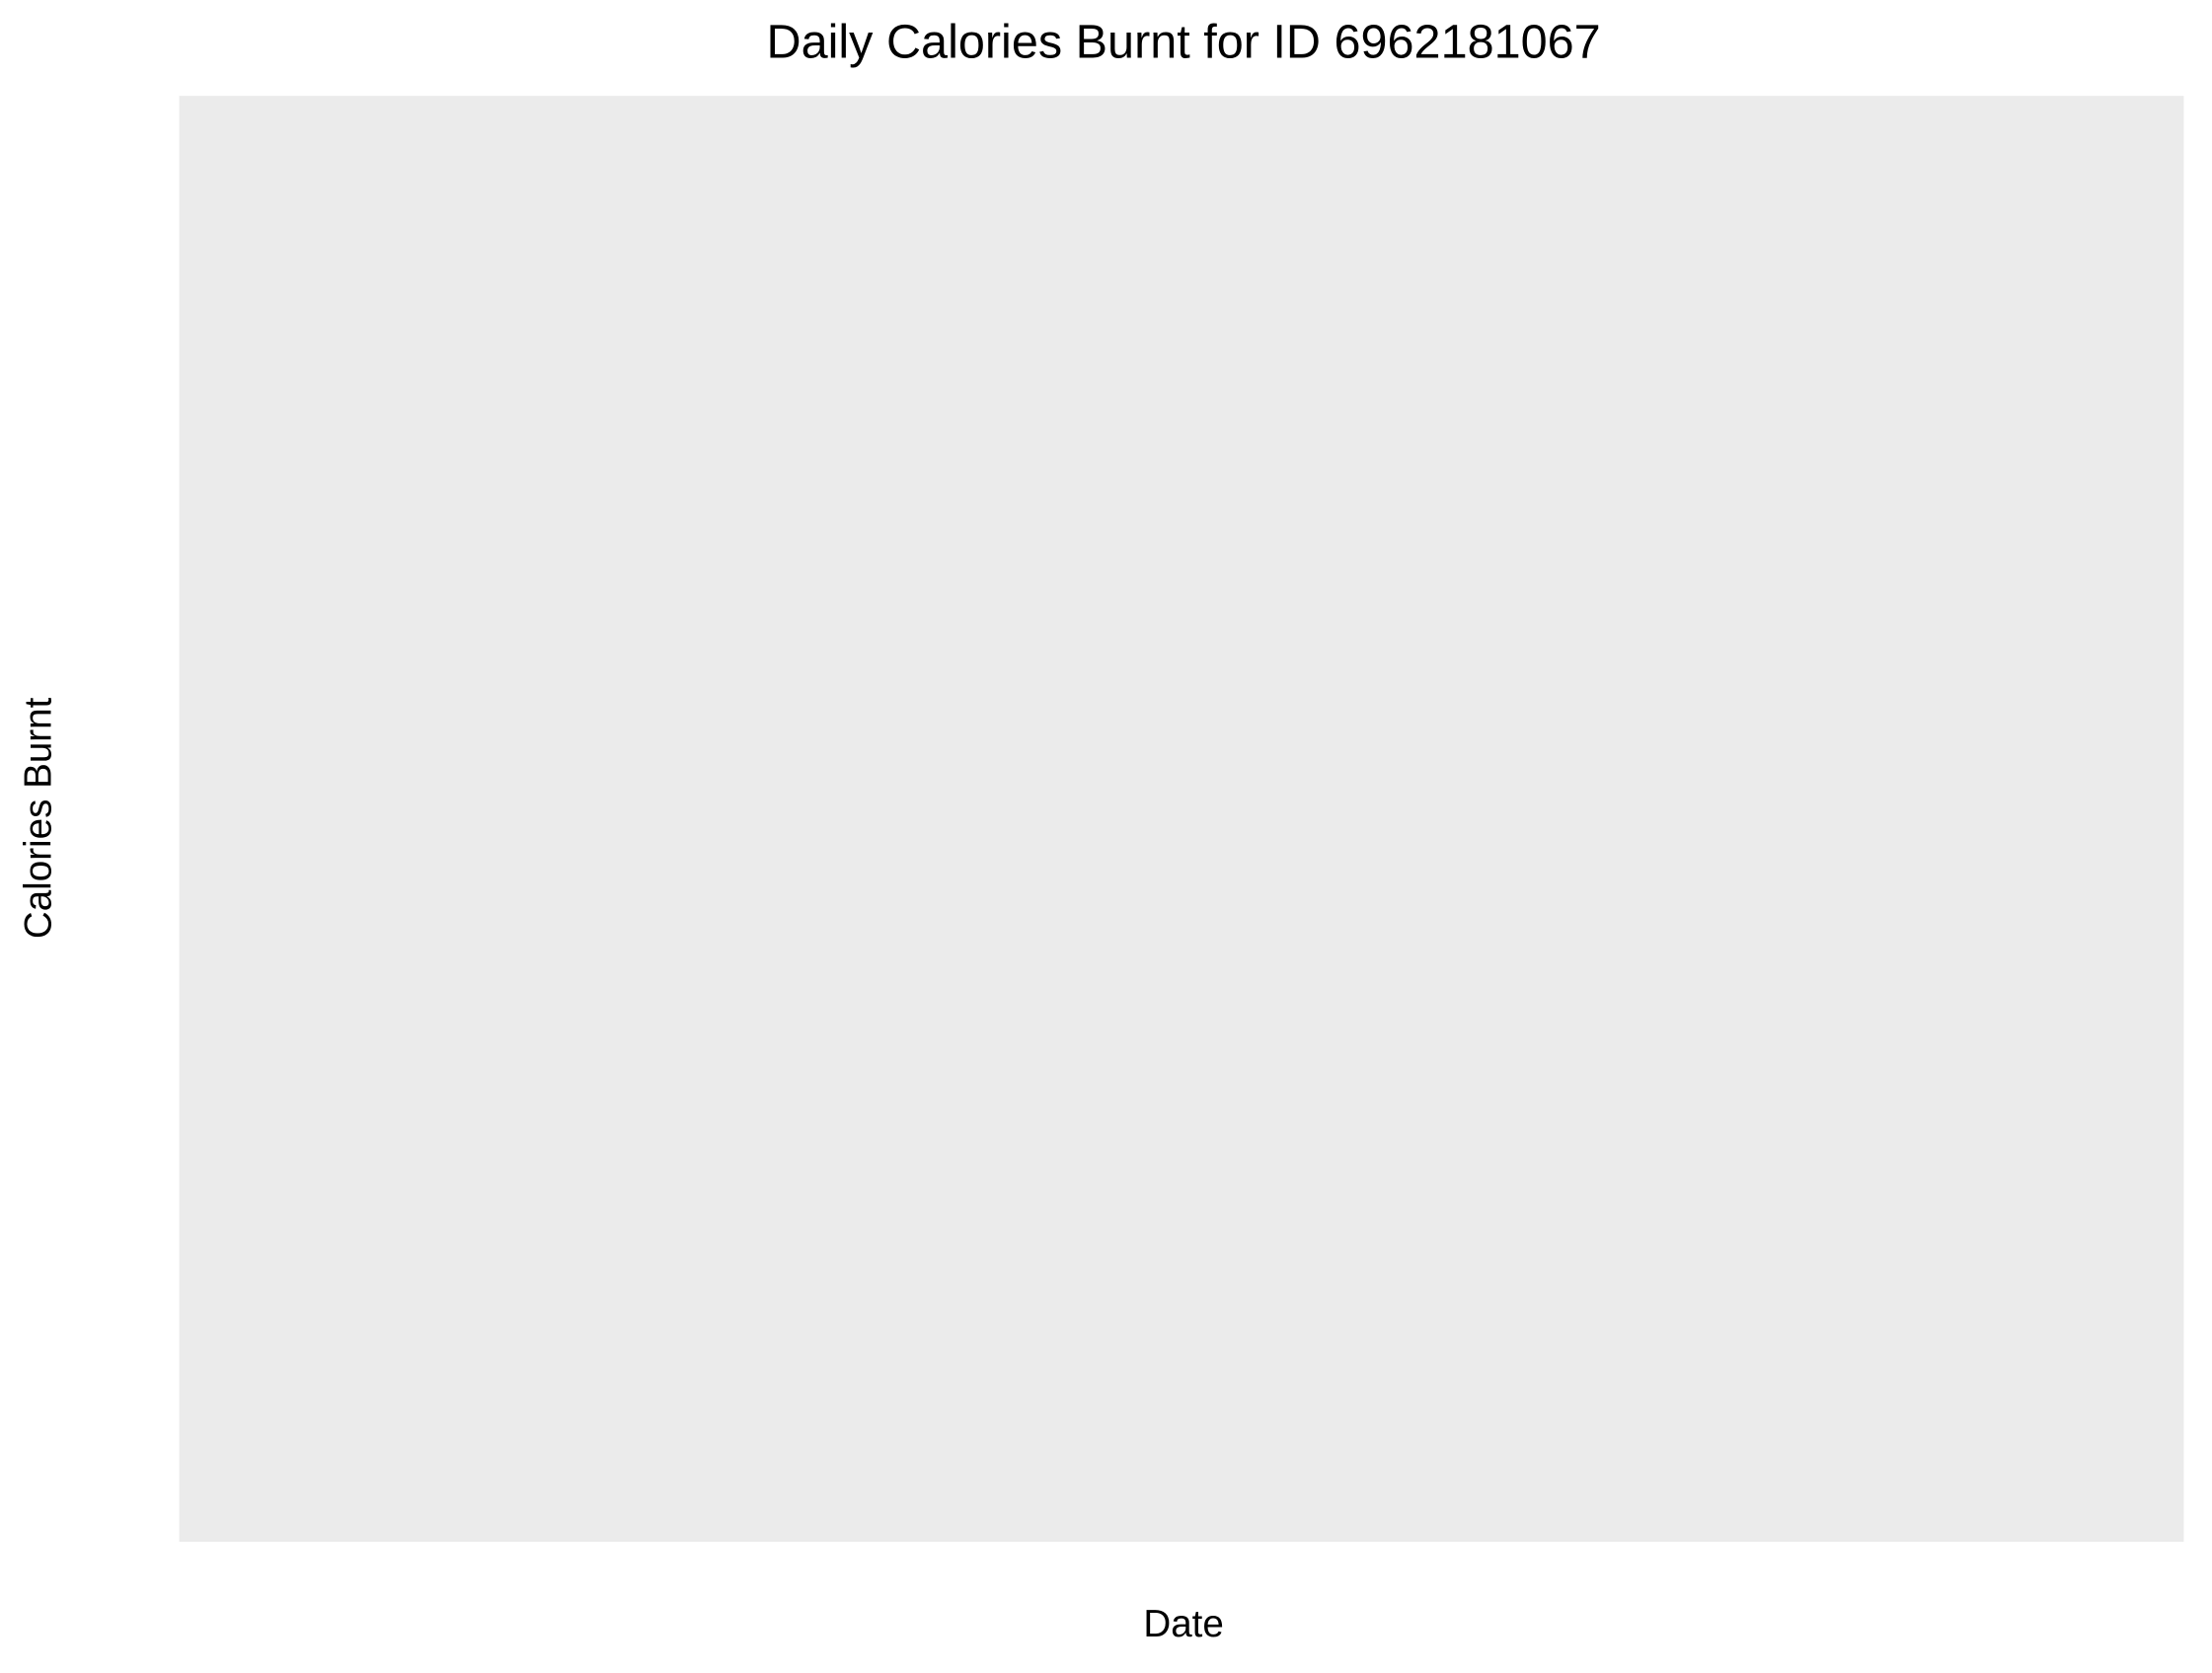  What do you see at coordinates (1183, 1624) in the screenshot?
I see `x-axis-title: Date` at bounding box center [1183, 1624].